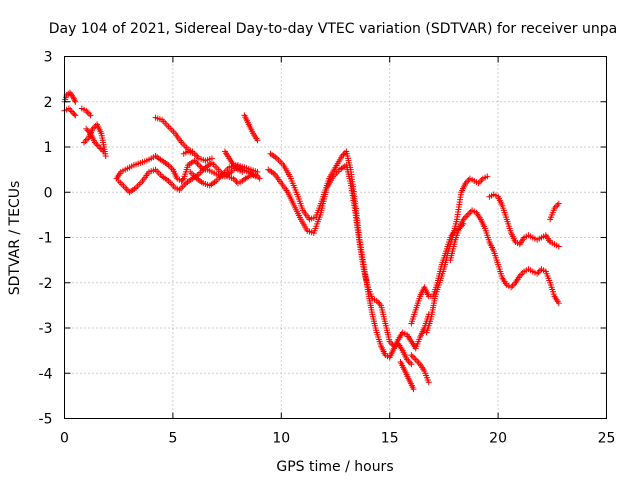  I want to click on y-tick-label: -1, so click(46, 239).